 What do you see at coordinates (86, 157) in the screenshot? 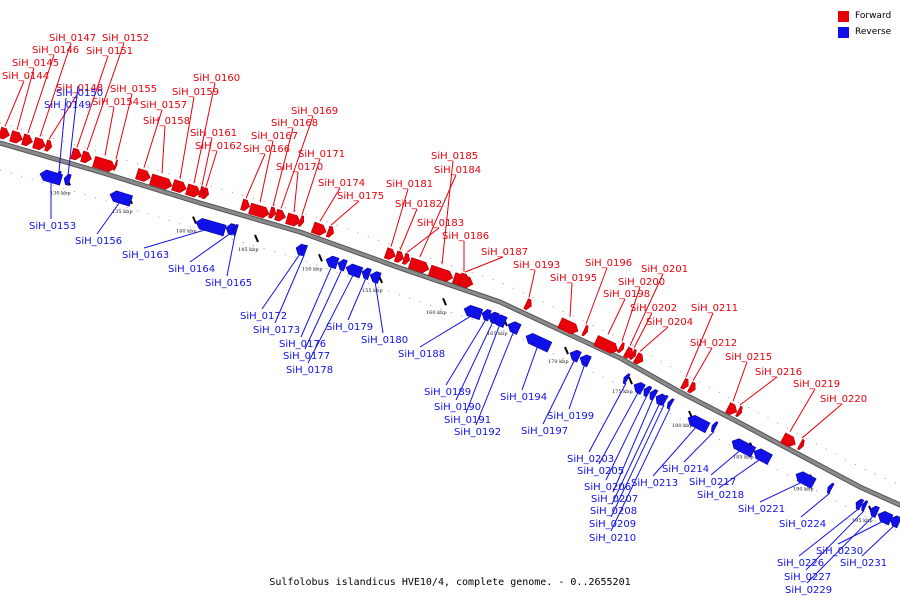
I see `gene-sih-0152-shape` at bounding box center [86, 157].